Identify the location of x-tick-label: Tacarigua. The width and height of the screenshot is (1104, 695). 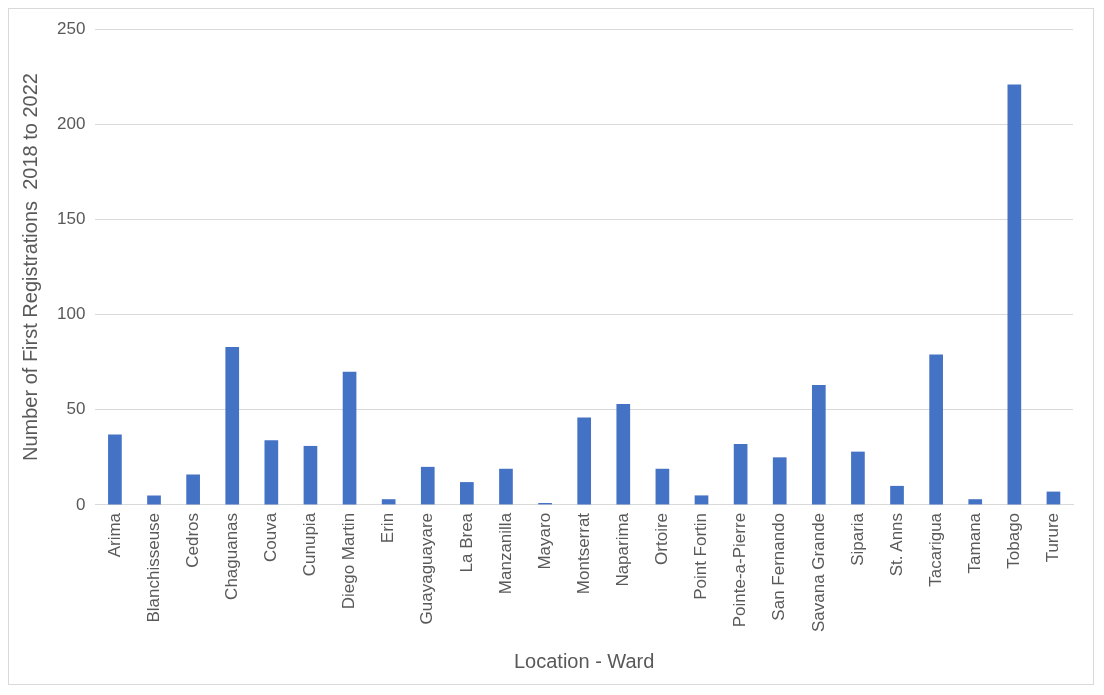
(935, 549).